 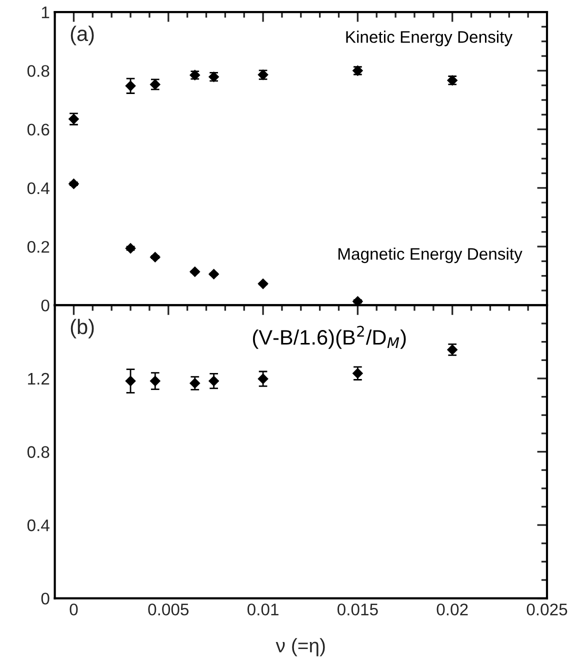 What do you see at coordinates (82, 328) in the screenshot?
I see `annotation: (b)` at bounding box center [82, 328].